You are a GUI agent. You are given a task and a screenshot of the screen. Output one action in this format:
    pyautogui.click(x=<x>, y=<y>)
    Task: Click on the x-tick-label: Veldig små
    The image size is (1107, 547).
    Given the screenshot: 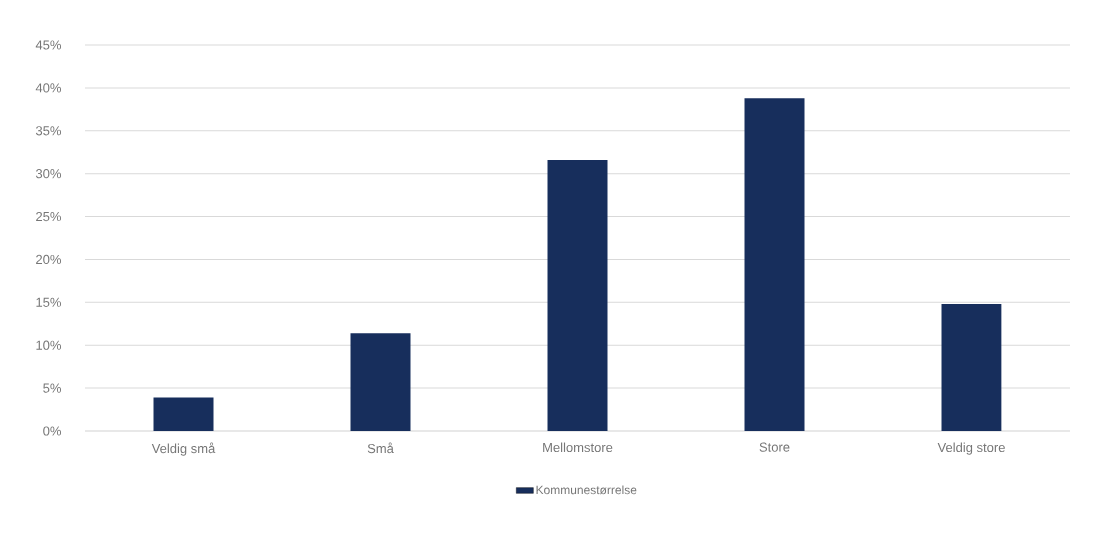 What is the action you would take?
    pyautogui.click(x=183, y=449)
    